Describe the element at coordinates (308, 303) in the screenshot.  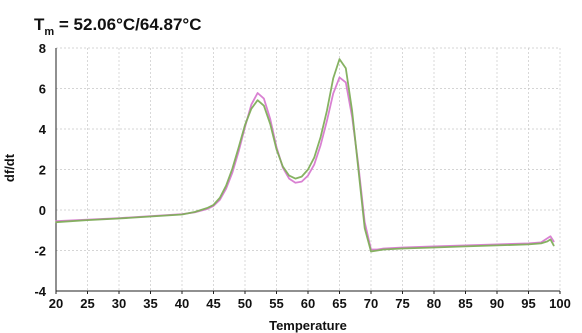
I see `x-tick-label: 60` at that location.